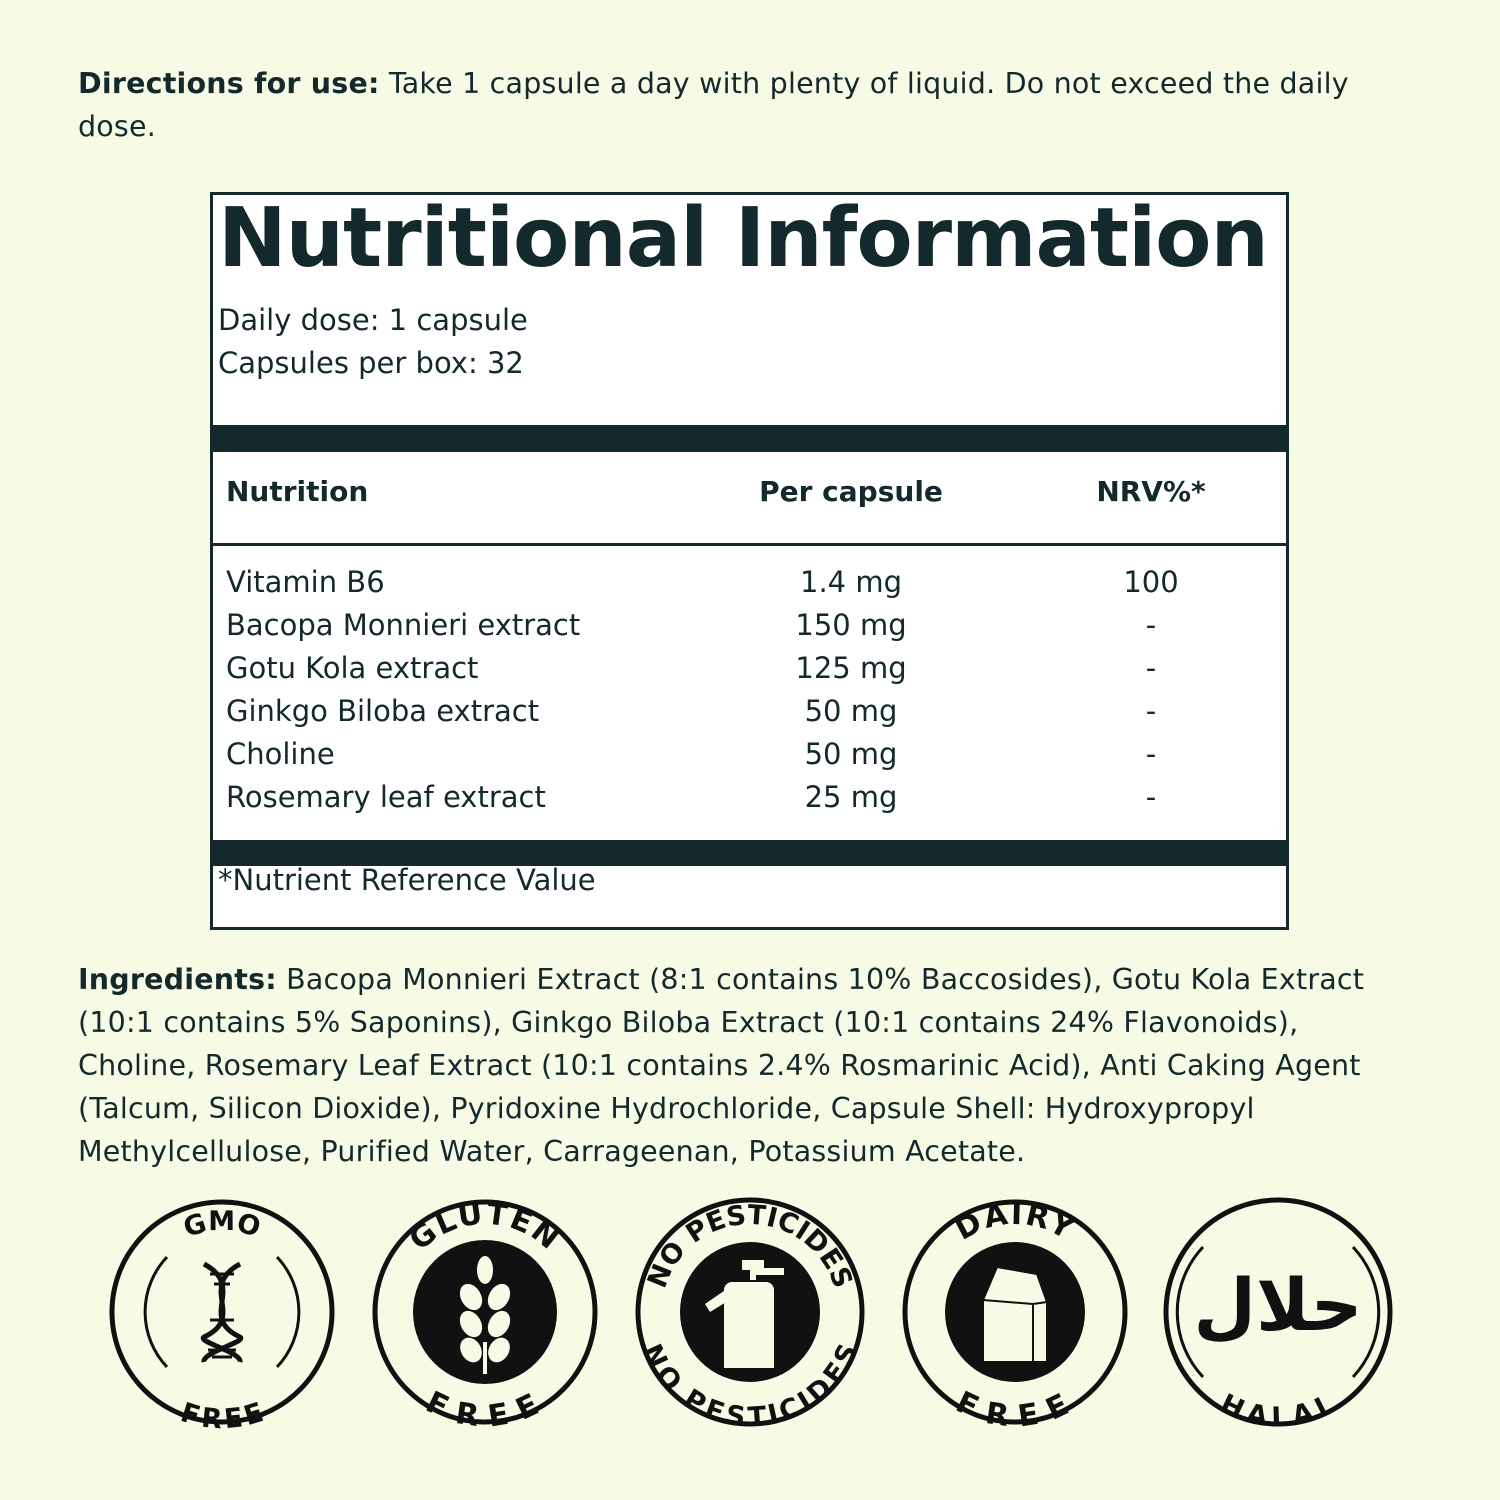 Image resolution: width=1500 pixels, height=1500 pixels. I want to click on svg-text: HALAL, so click(1278, 1409).